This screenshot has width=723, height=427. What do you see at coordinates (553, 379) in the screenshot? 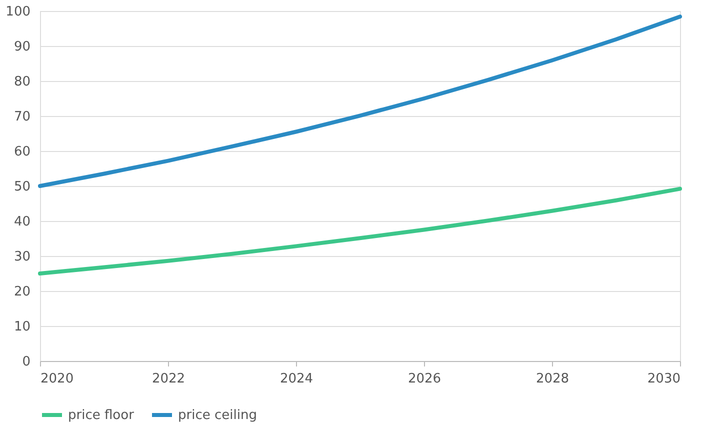
I see `x-tick-label: 2028` at bounding box center [553, 379].